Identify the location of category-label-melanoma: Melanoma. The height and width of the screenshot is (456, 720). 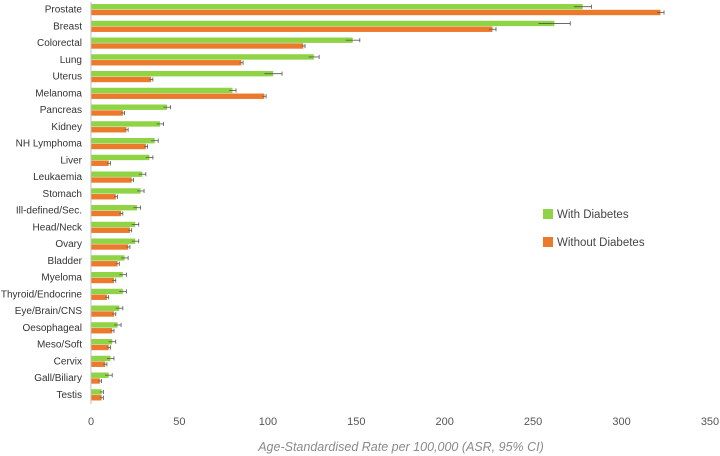
(58, 93).